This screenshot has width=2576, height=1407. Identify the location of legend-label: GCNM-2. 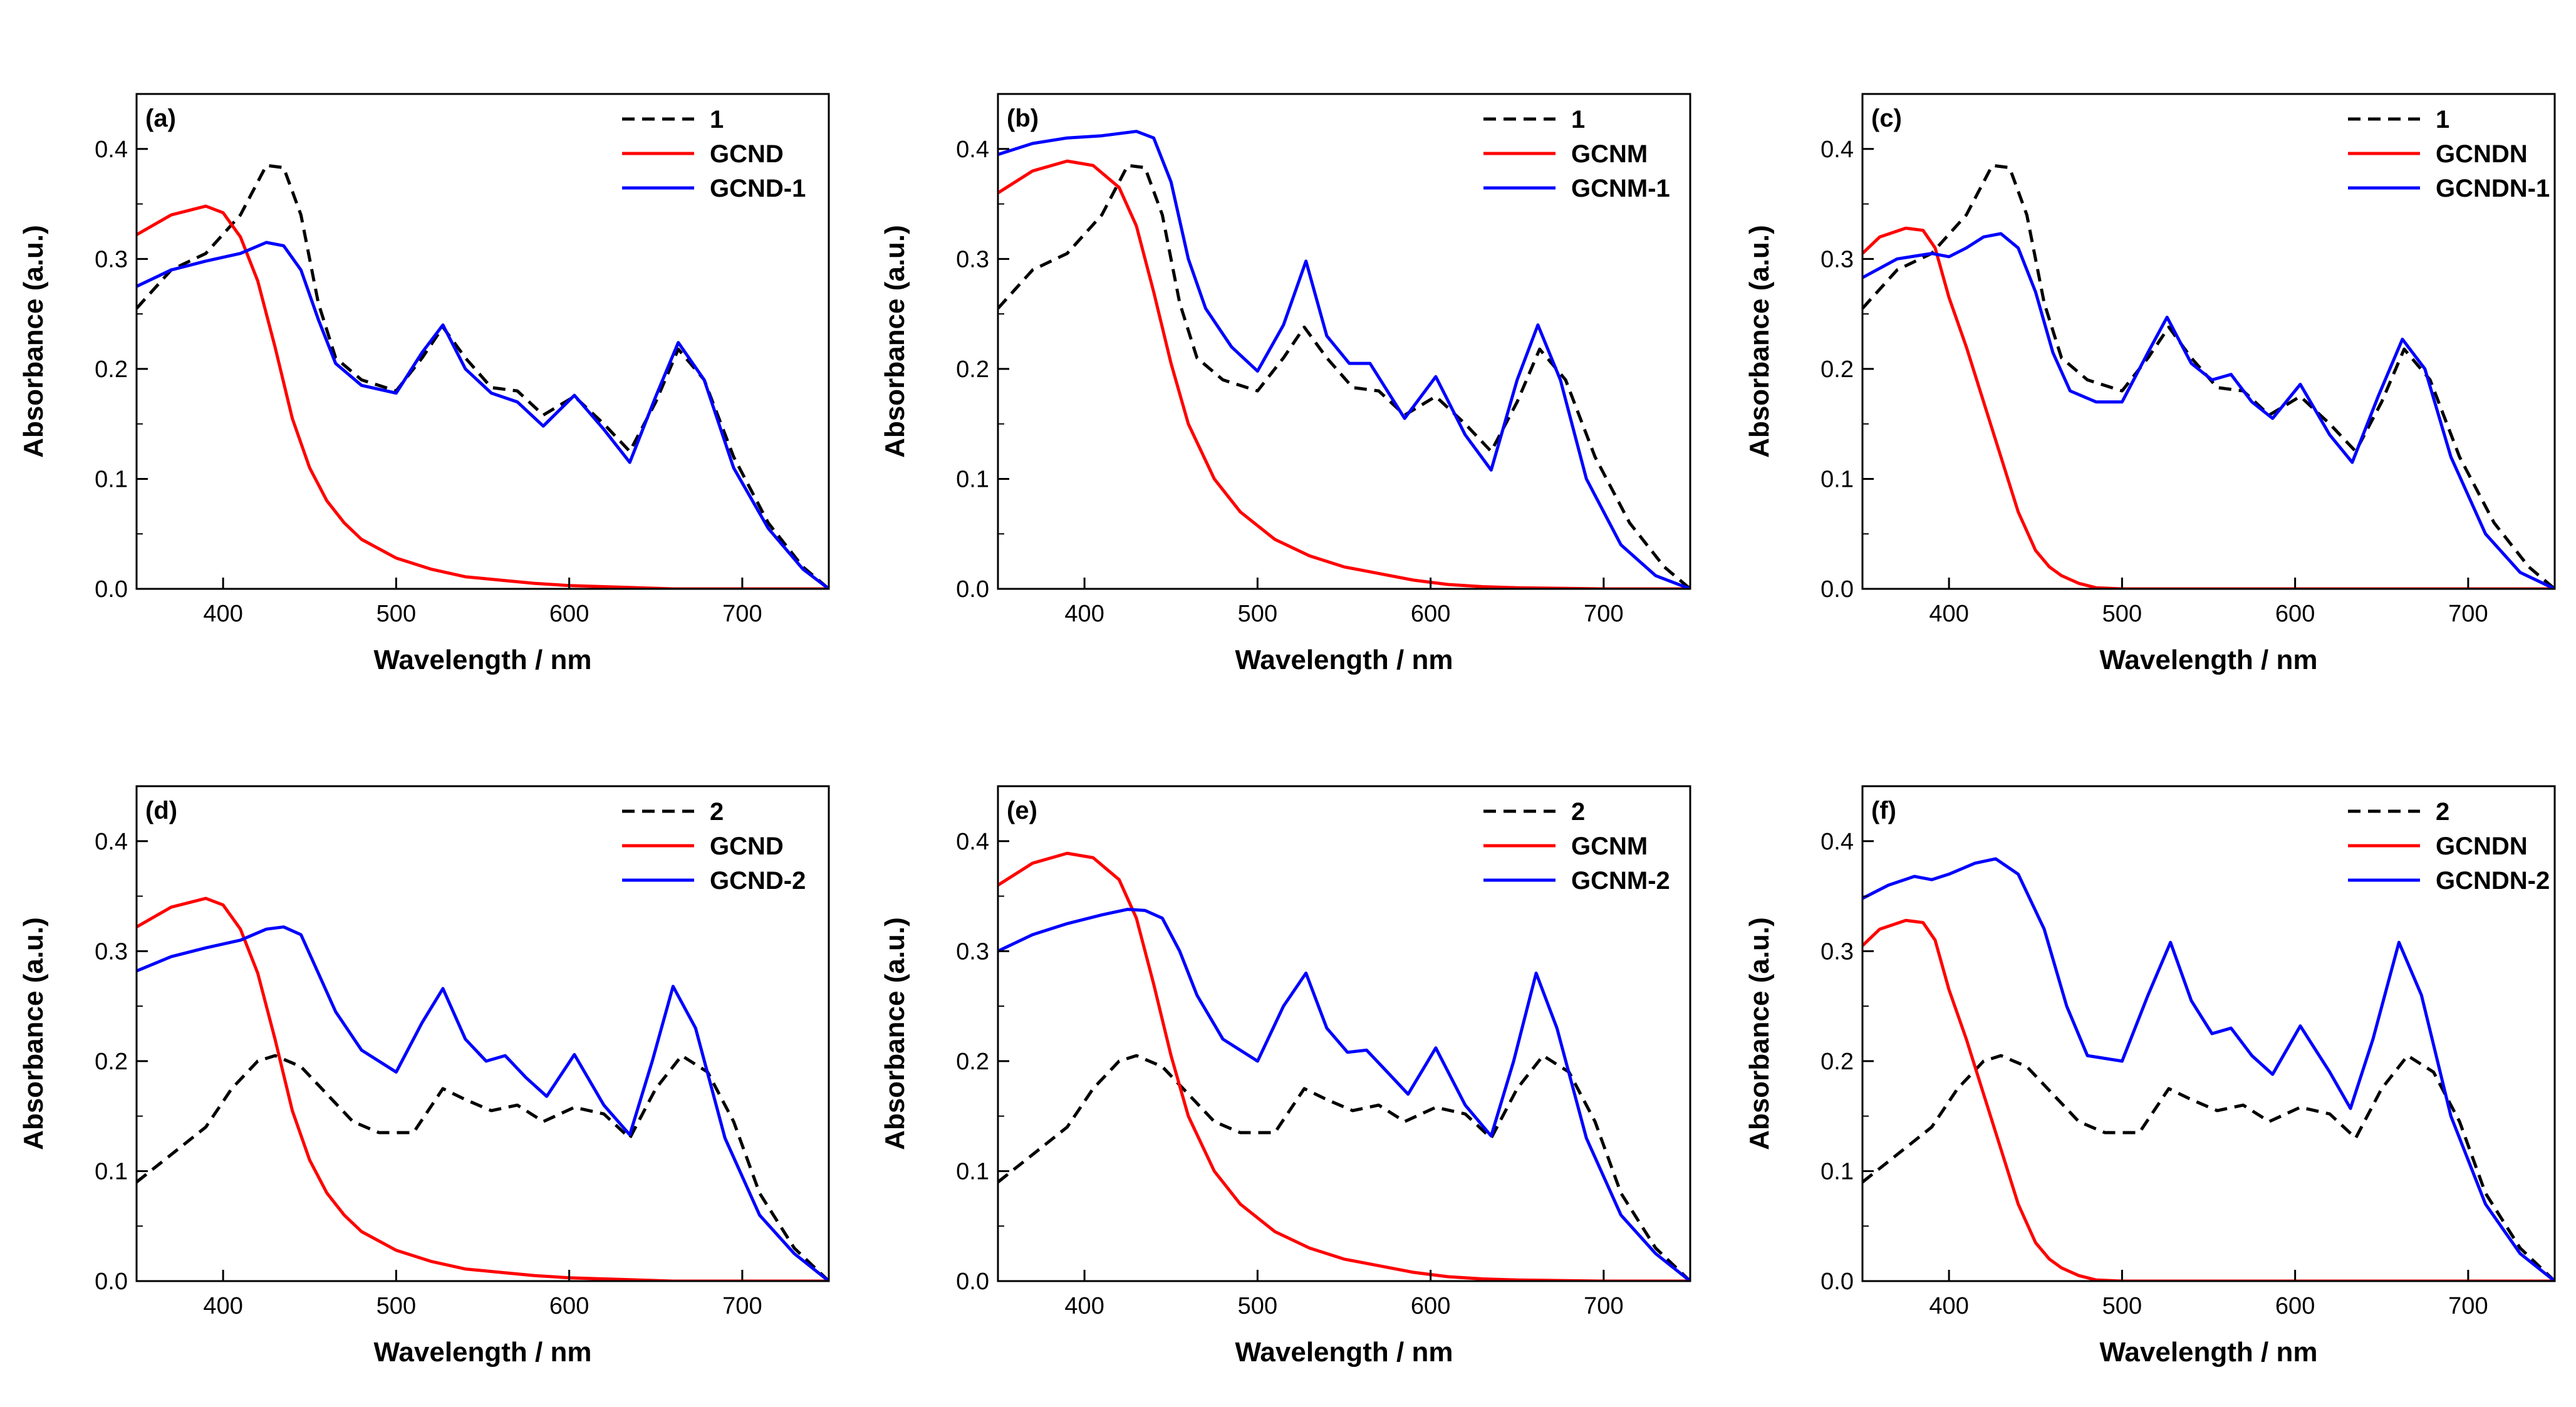
(1620, 881).